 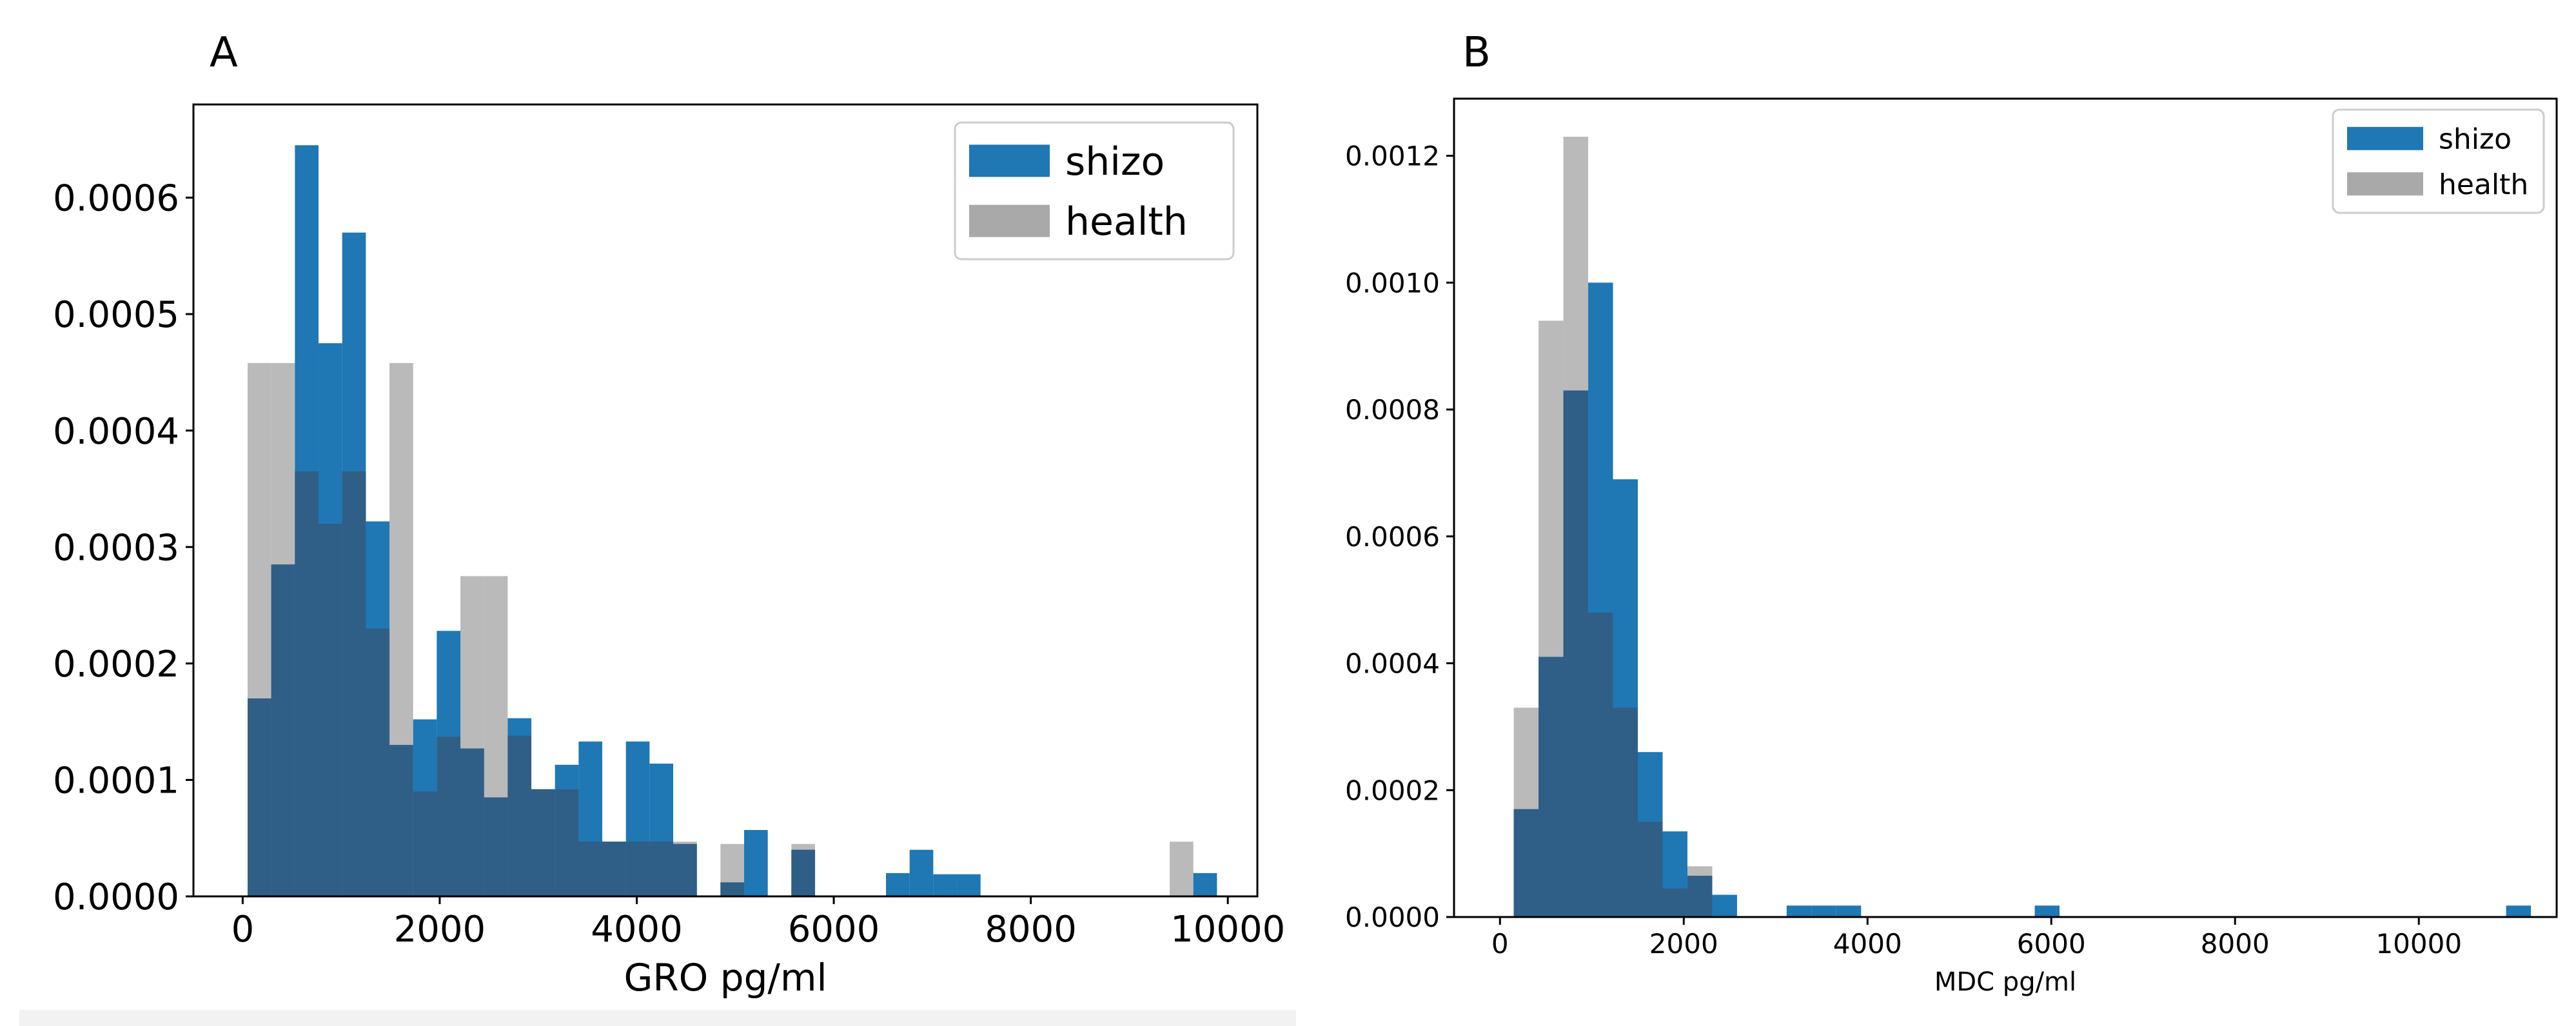 I want to click on y-tick-label: 0.0010, so click(x=1392, y=283).